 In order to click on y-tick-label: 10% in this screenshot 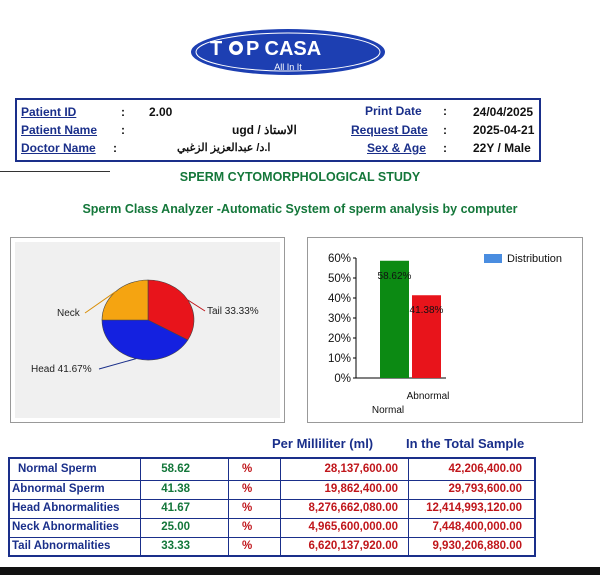, I will do `click(339, 359)`.